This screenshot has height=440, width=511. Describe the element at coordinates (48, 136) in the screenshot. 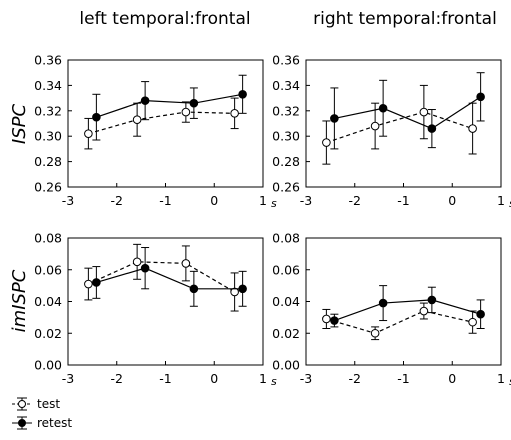

I see `y-tick-label: 0.30` at that location.